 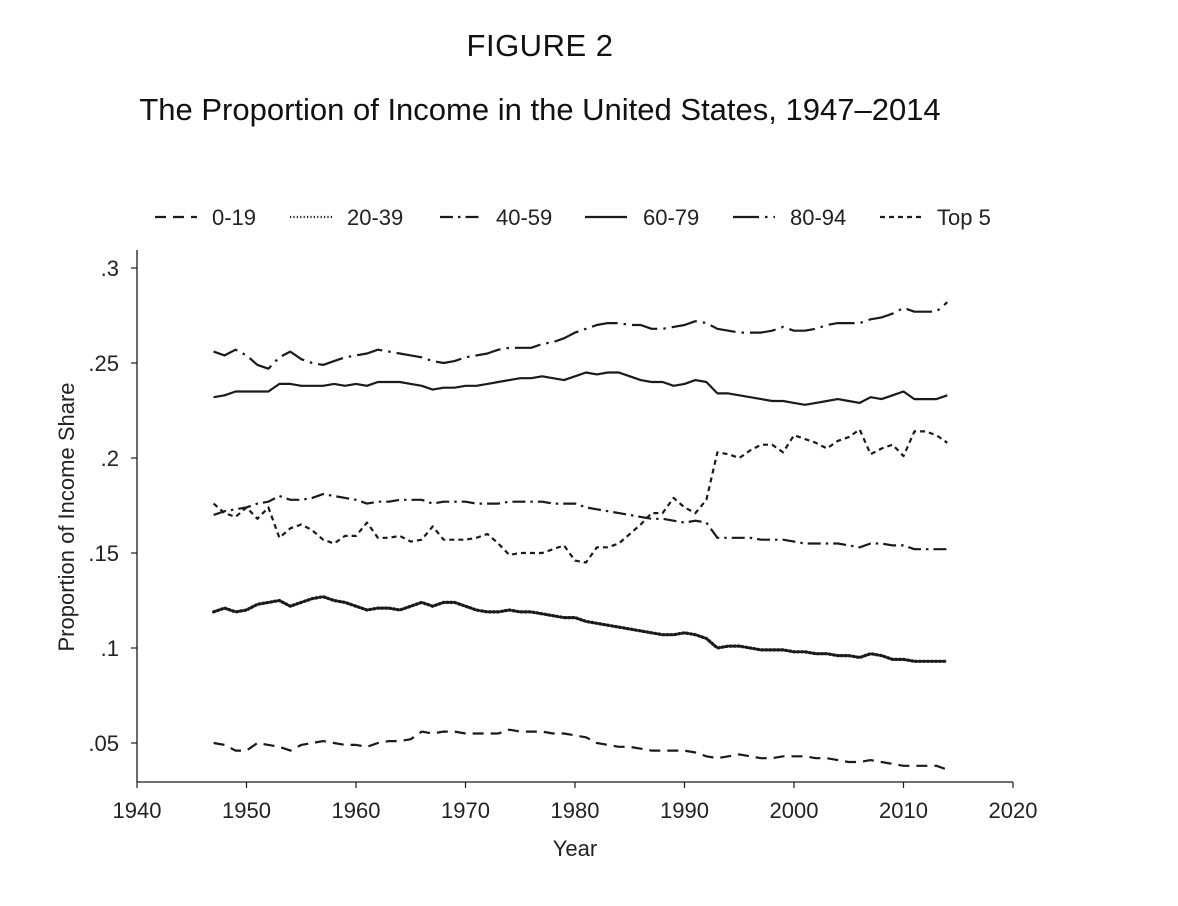 What do you see at coordinates (465, 810) in the screenshot?
I see `x-tick-label: 1970` at bounding box center [465, 810].